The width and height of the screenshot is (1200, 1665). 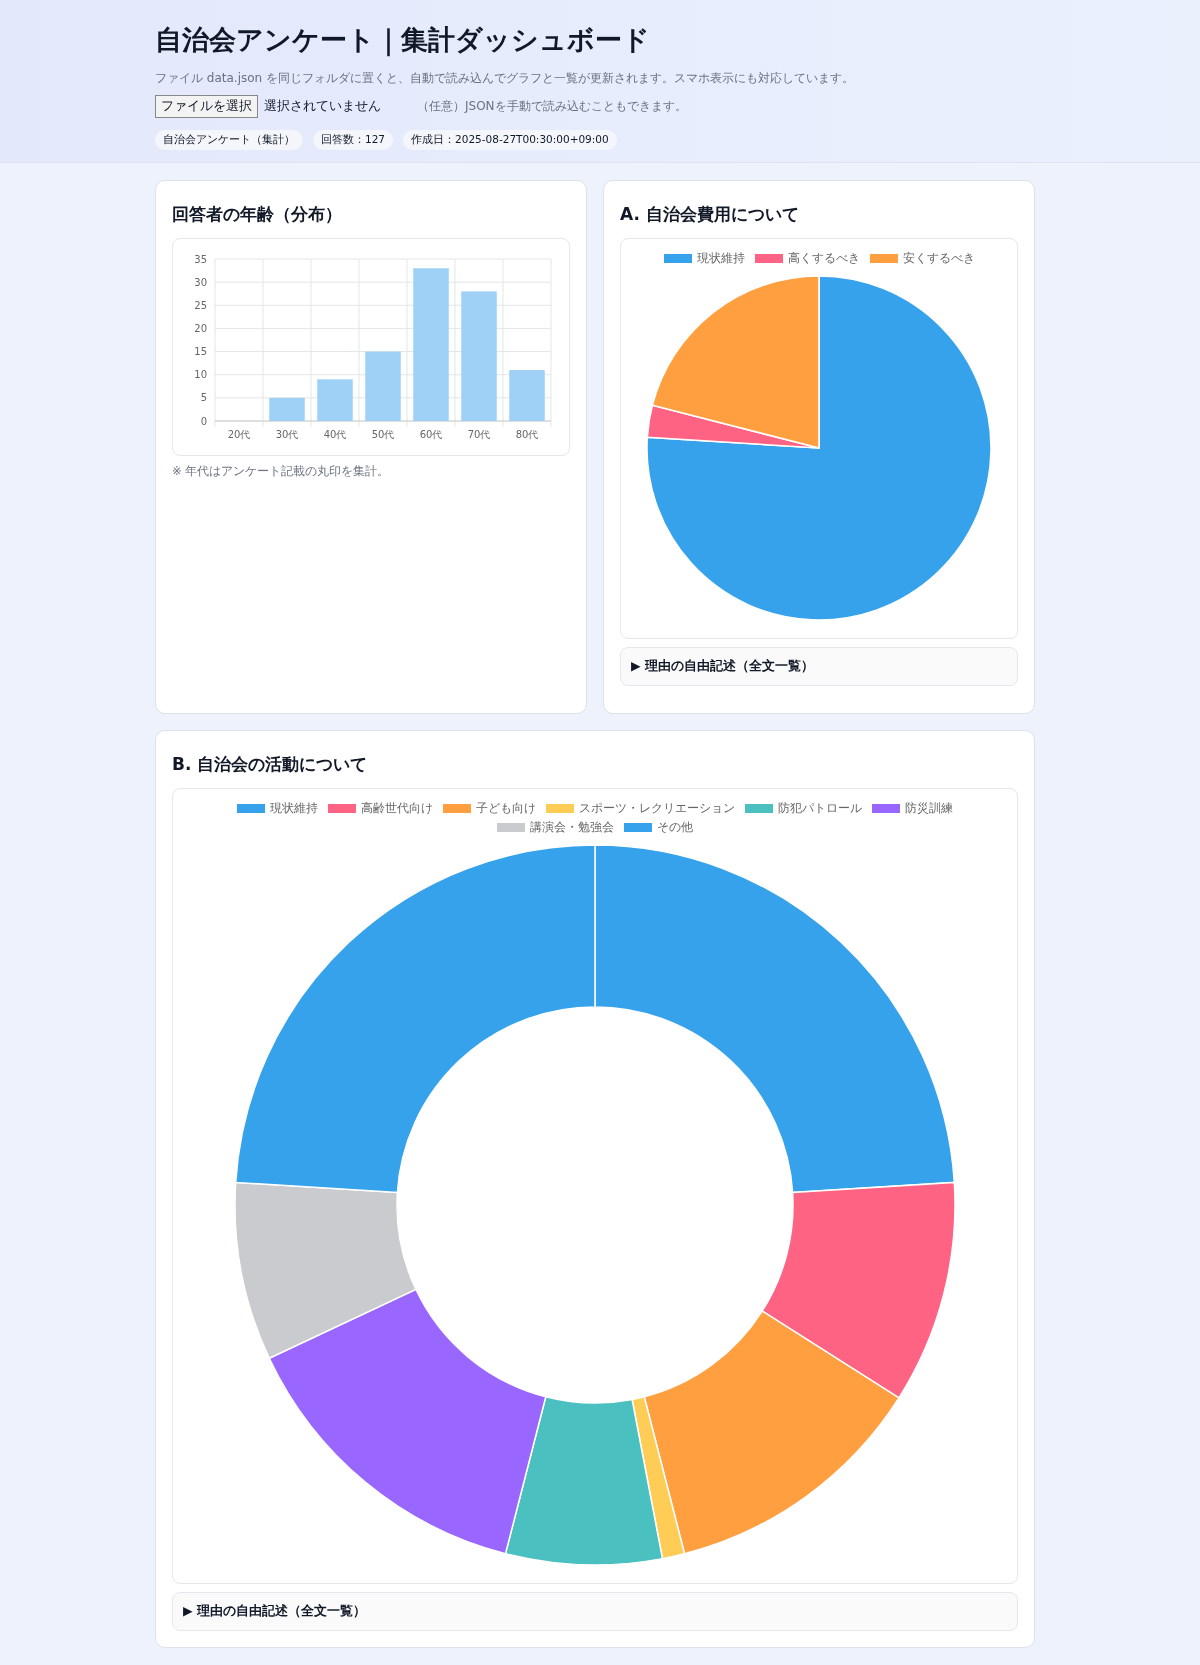 What do you see at coordinates (200, 328) in the screenshot?
I see `y-tick-label: 20` at bounding box center [200, 328].